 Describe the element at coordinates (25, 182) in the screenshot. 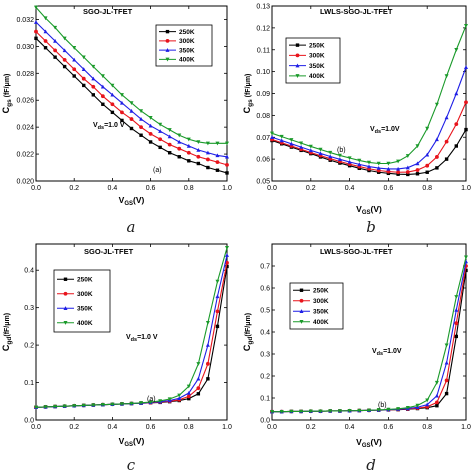

I see `y-tick-label: 0.020` at that location.